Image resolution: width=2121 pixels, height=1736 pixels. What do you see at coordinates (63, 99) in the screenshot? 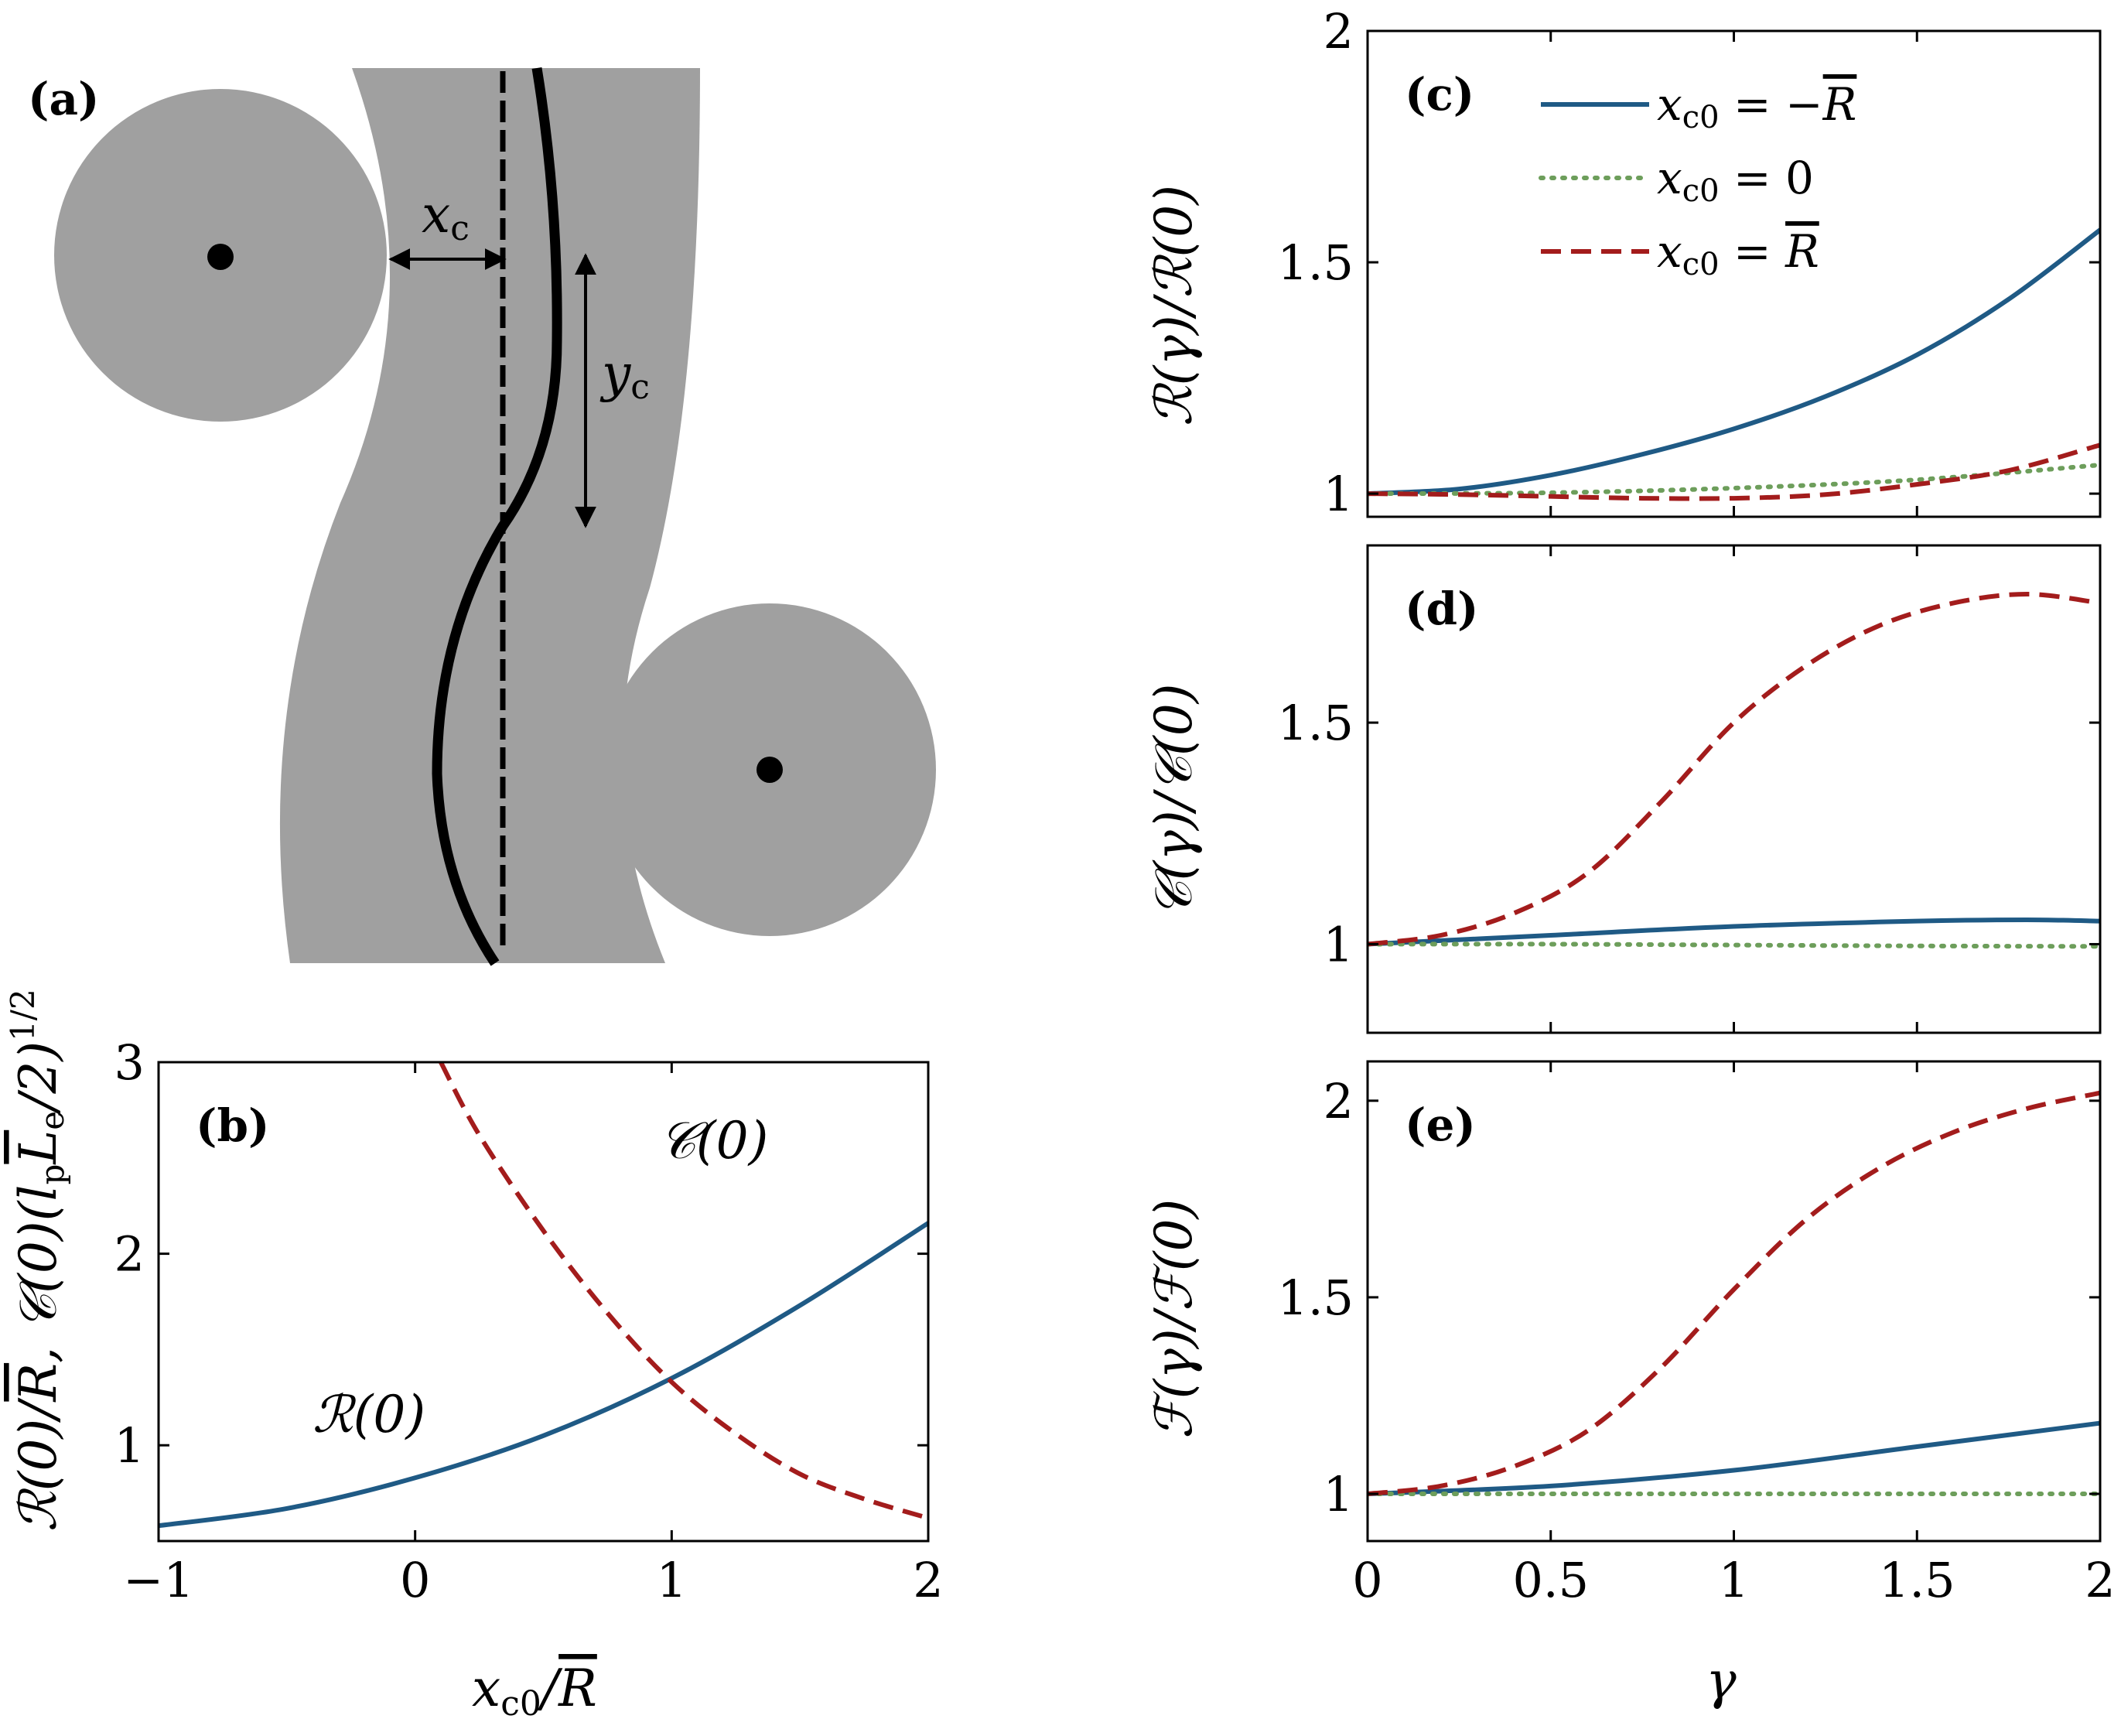
I see `panel-a-label: (a)` at bounding box center [63, 99].